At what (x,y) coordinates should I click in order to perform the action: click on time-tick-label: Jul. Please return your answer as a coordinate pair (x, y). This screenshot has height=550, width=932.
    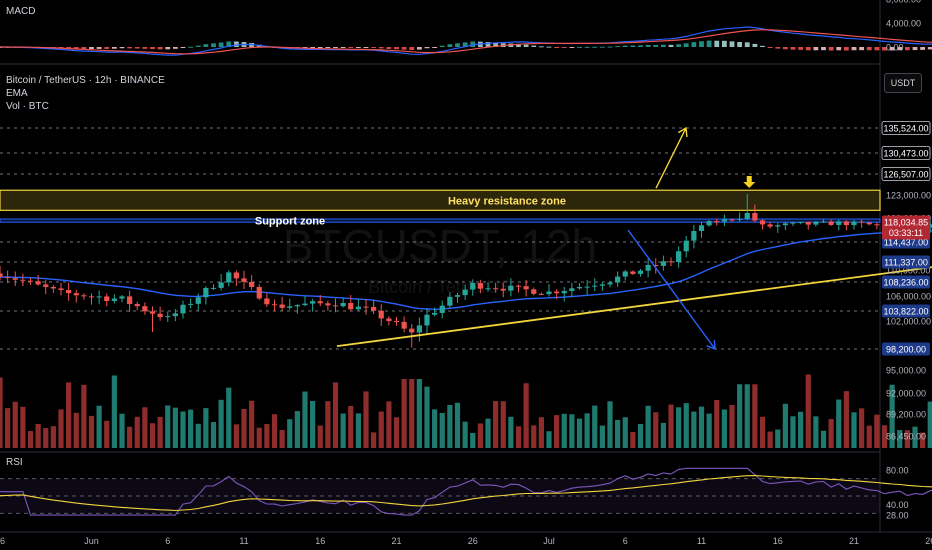
    Looking at the image, I should click on (549, 541).